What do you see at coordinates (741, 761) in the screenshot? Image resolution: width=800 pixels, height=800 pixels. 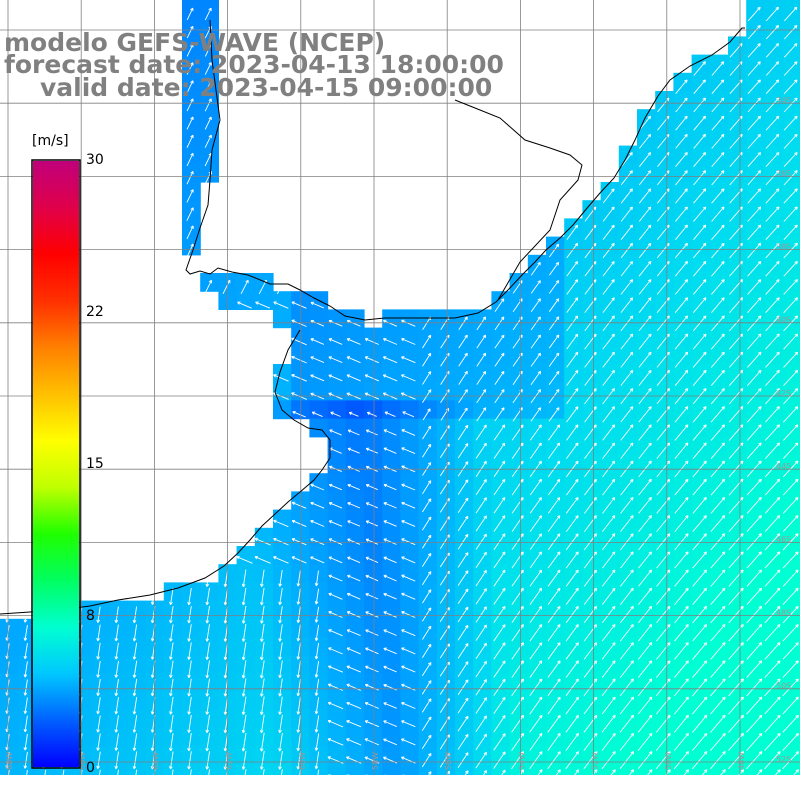 I see `longitude-tick-label: 48W` at bounding box center [741, 761].